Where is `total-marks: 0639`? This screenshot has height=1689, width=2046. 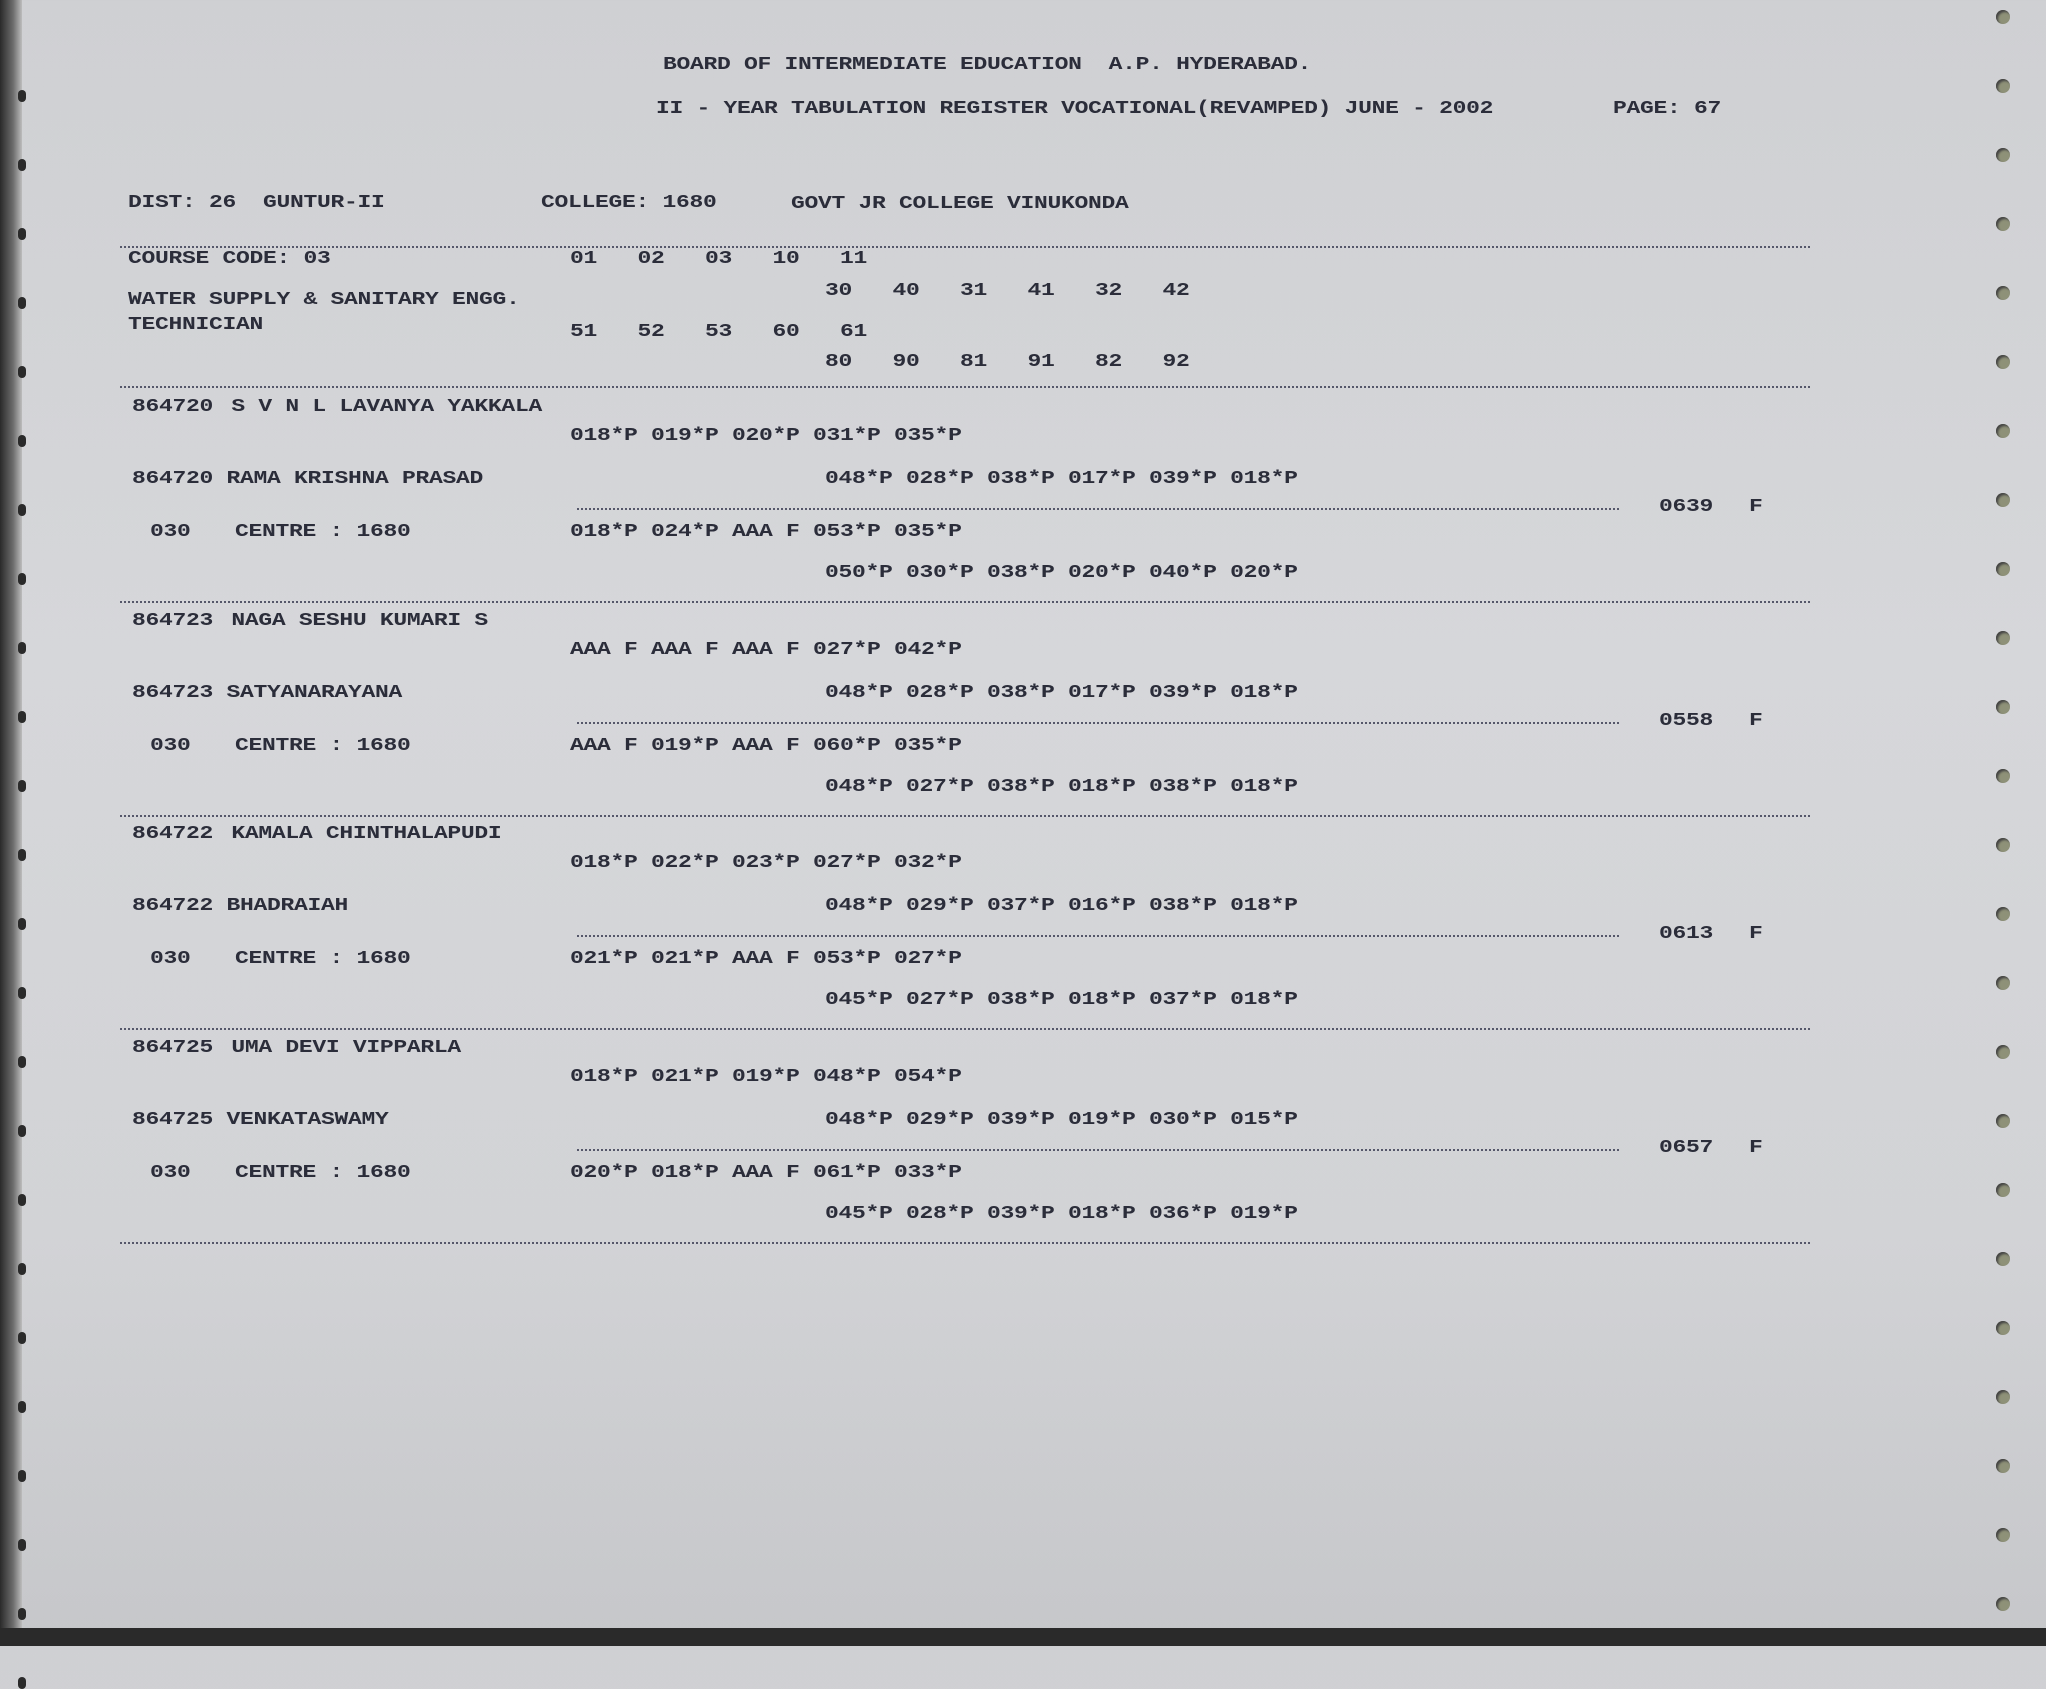
total-marks: 0639 is located at coordinates (1686, 506).